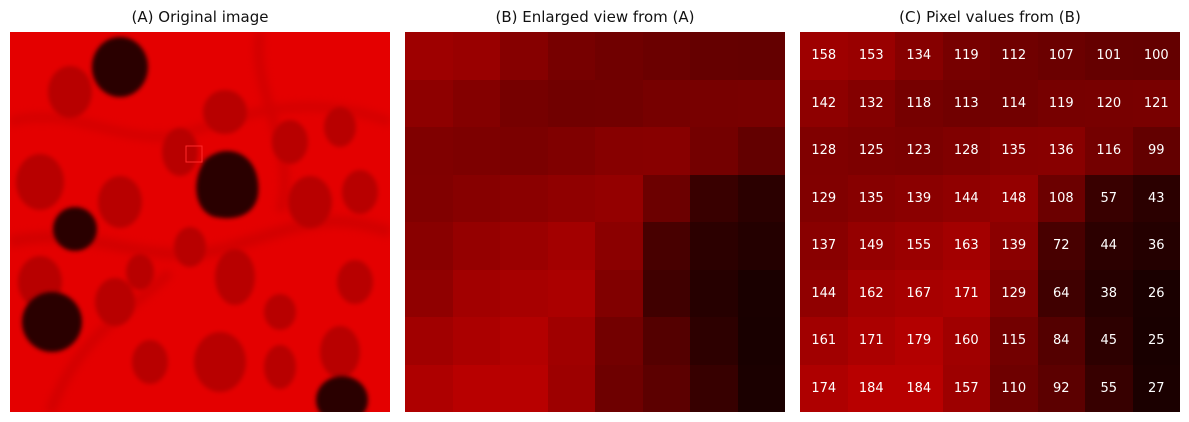 This screenshot has width=1189, height=422. Describe the element at coordinates (1156, 150) in the screenshot. I see `pixel-value-label: 99` at that location.